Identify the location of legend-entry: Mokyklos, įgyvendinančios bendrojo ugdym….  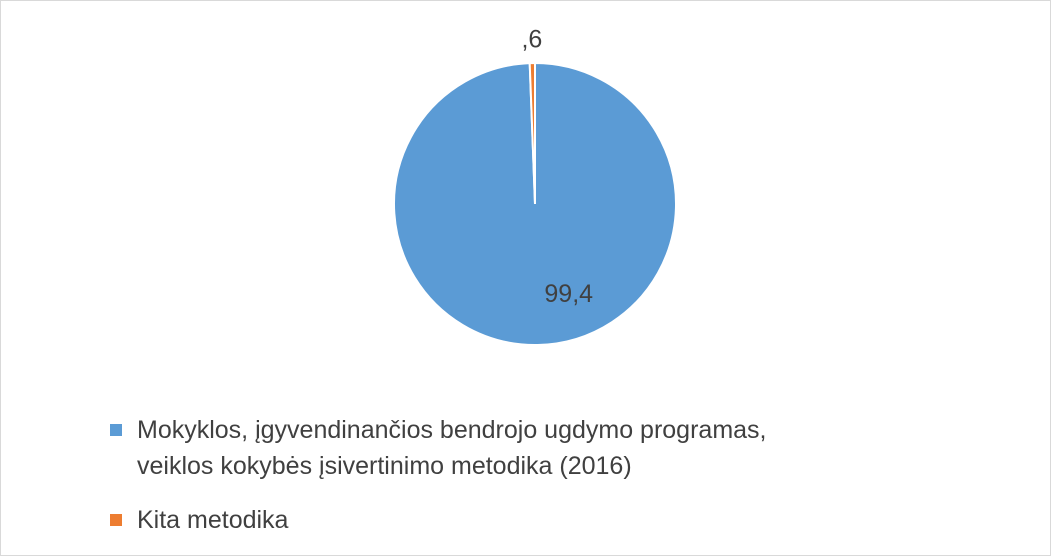
(470, 448).